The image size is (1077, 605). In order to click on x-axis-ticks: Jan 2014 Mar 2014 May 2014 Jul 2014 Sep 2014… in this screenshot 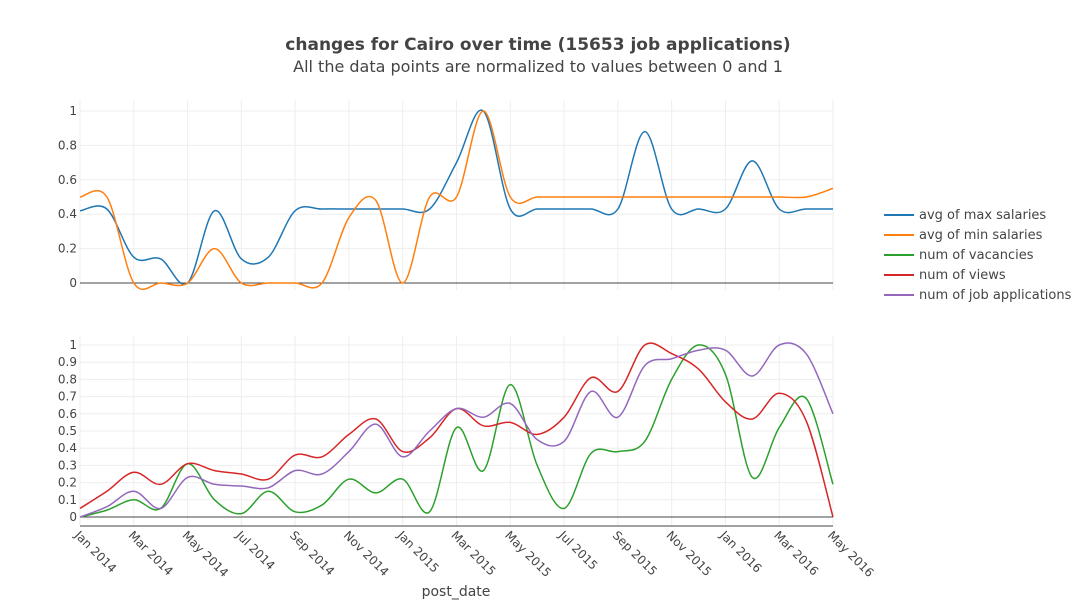, I will do `click(474, 552)`.